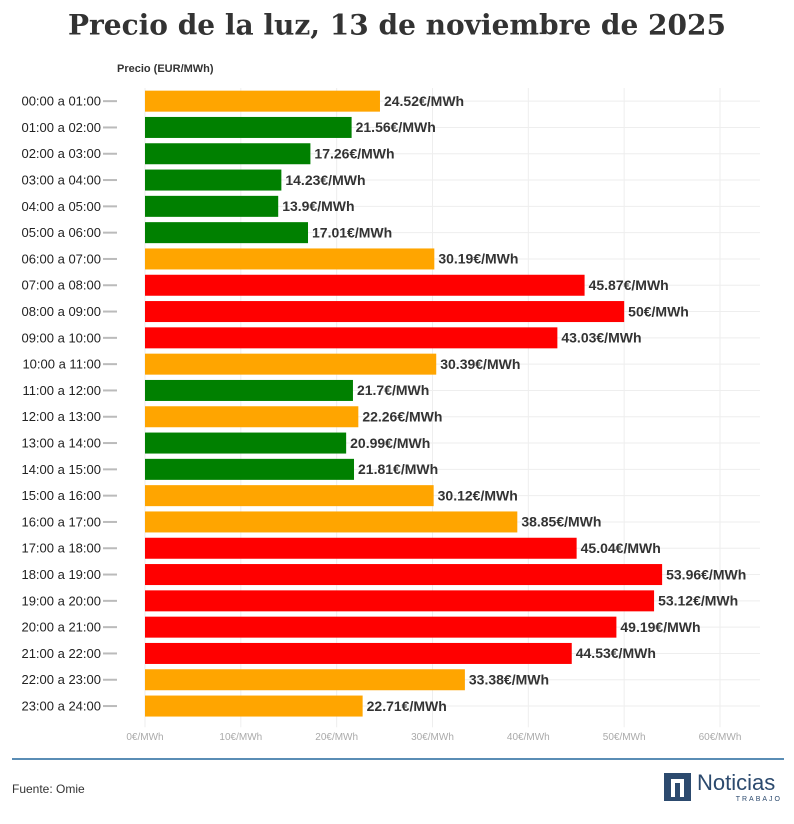  What do you see at coordinates (698, 601) in the screenshot?
I see `value-label: 53.12€/MWh` at bounding box center [698, 601].